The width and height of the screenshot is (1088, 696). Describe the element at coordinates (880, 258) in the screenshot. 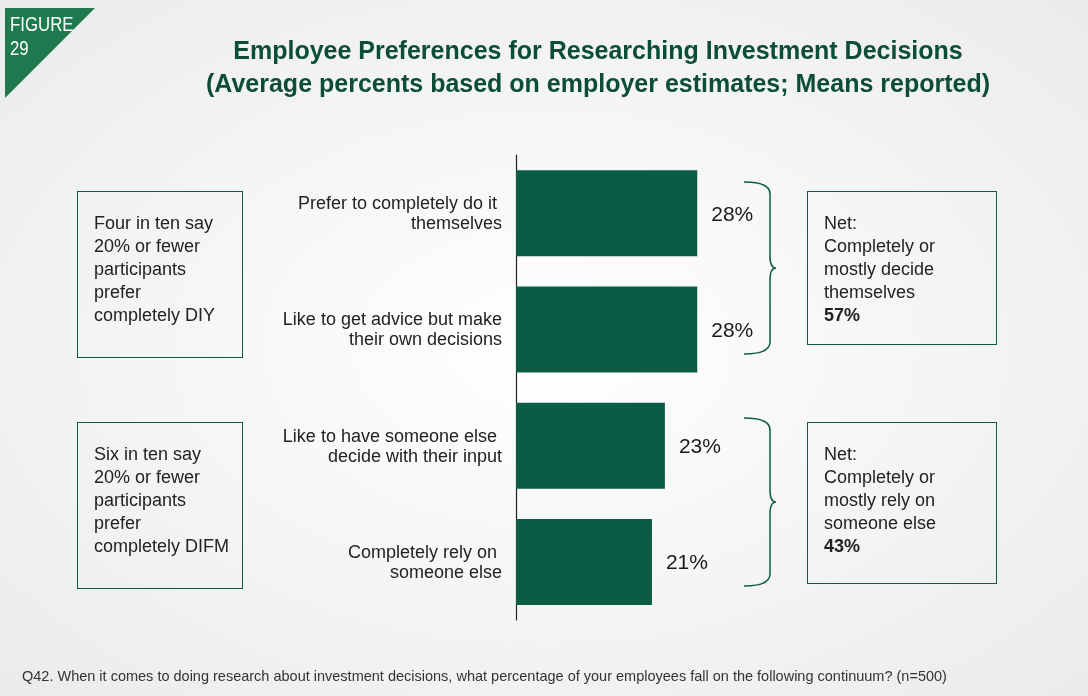

I see `text: Net: Completely or mostly decide themselves` at that location.